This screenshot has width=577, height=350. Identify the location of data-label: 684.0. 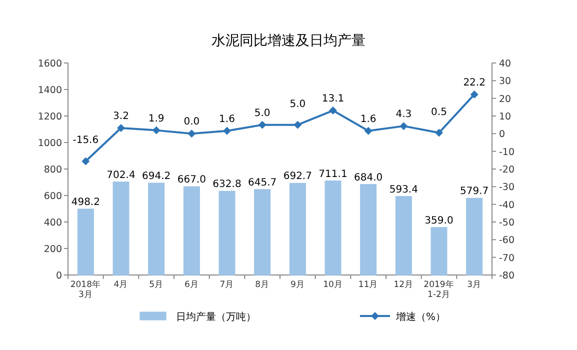
(368, 178).